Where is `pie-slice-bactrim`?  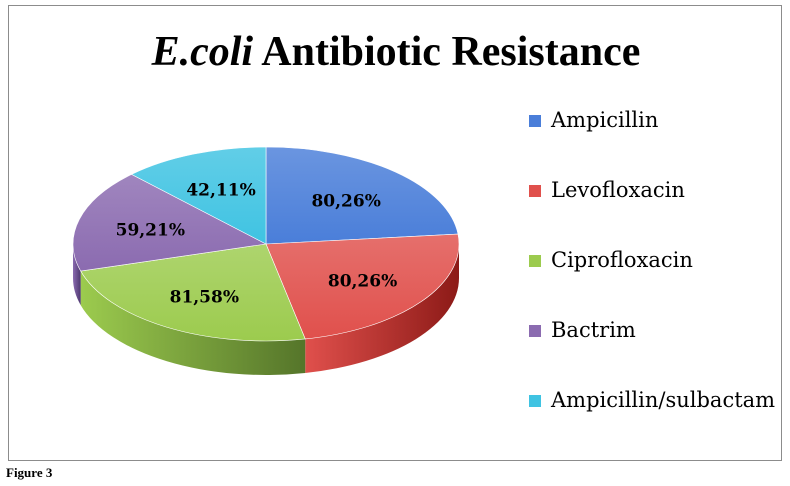
pie-slice-bactrim is located at coordinates (169, 223).